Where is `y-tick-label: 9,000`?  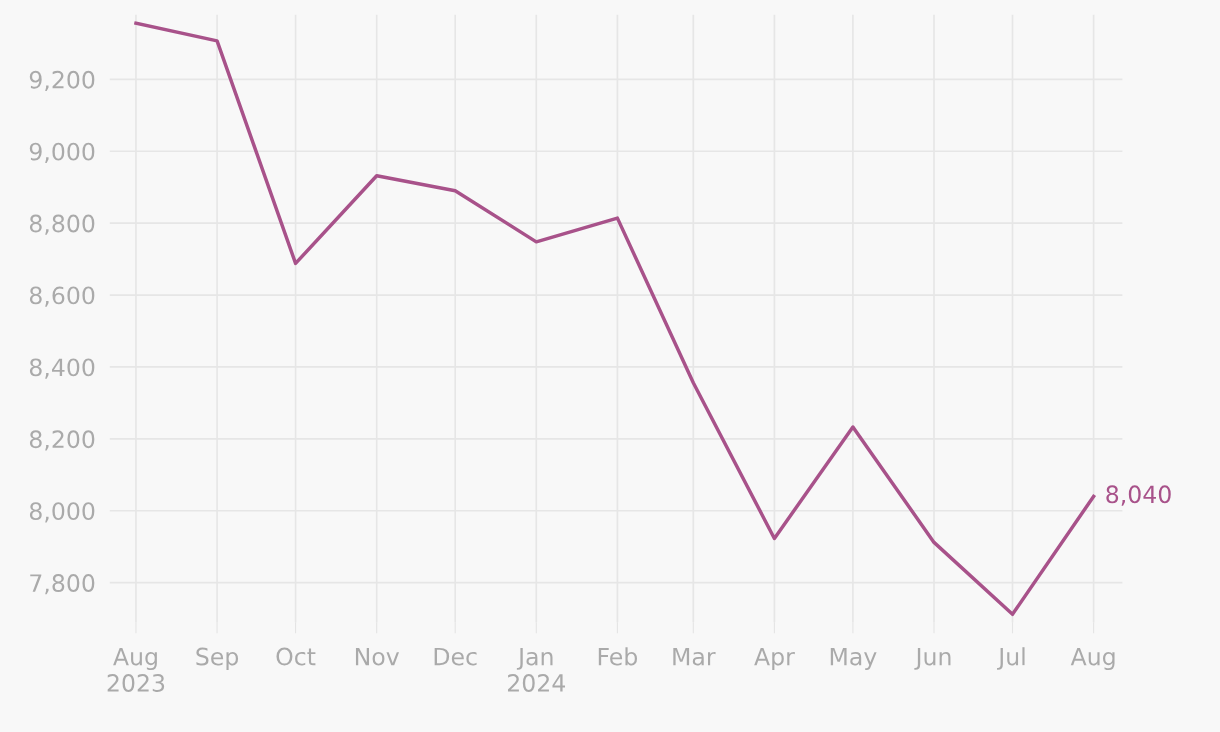
y-tick-label: 9,000 is located at coordinates (62, 152).